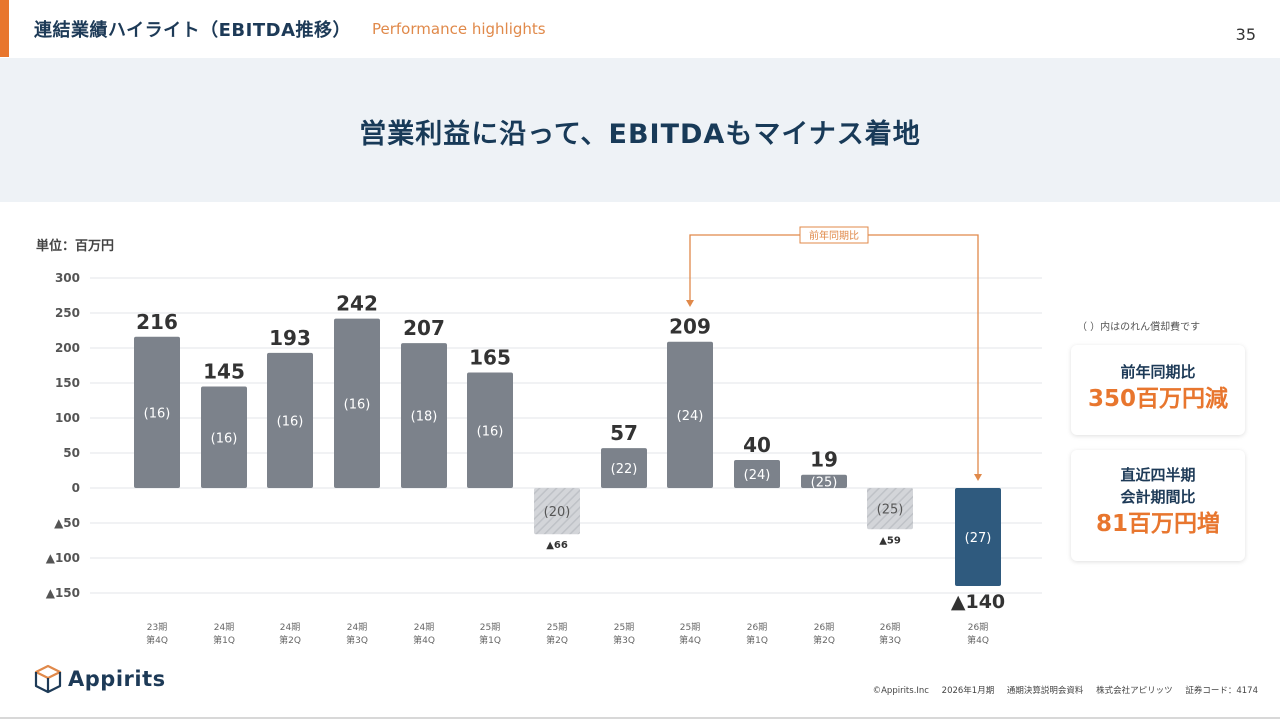 The width and height of the screenshot is (1280, 719). I want to click on footer-copyright: ©Appirits.Inc, so click(900, 691).